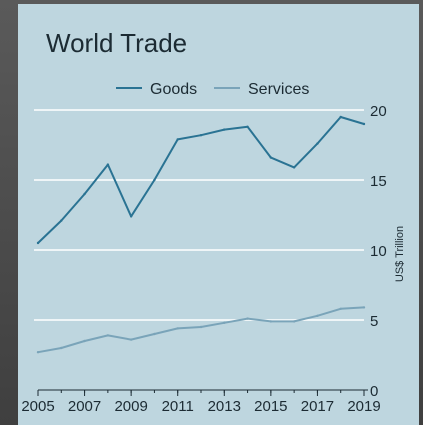 The width and height of the screenshot is (423, 425). I want to click on y-axis-label: US$ Trillion, so click(400, 254).